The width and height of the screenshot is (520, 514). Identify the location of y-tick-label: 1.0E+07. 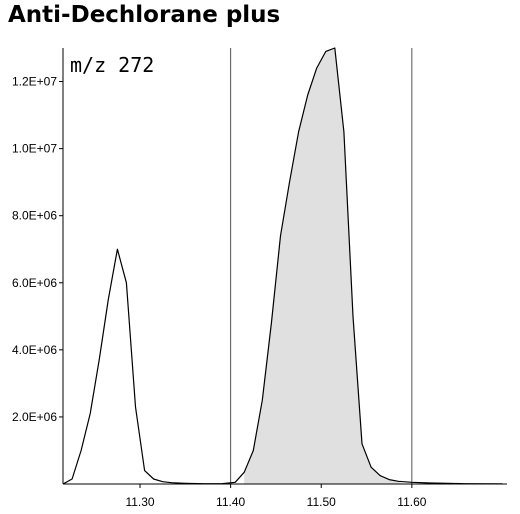
(34, 149).